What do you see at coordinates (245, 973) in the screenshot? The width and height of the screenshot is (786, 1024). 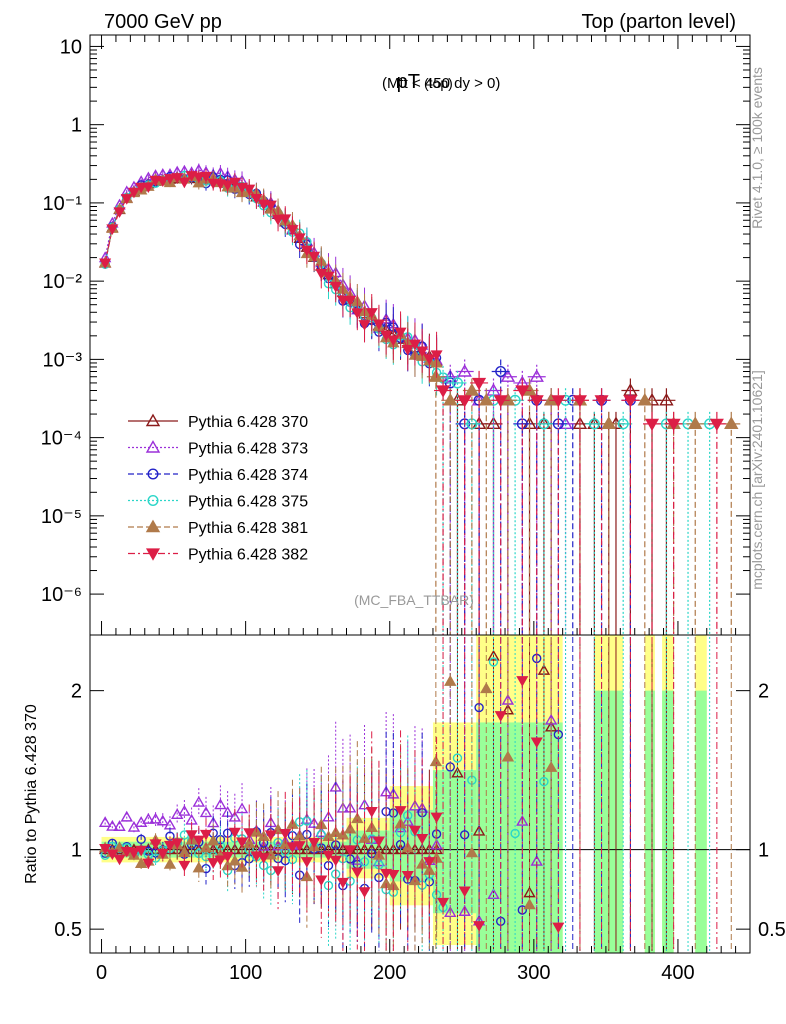 I see `ratio-xtick-label: 100` at bounding box center [245, 973].